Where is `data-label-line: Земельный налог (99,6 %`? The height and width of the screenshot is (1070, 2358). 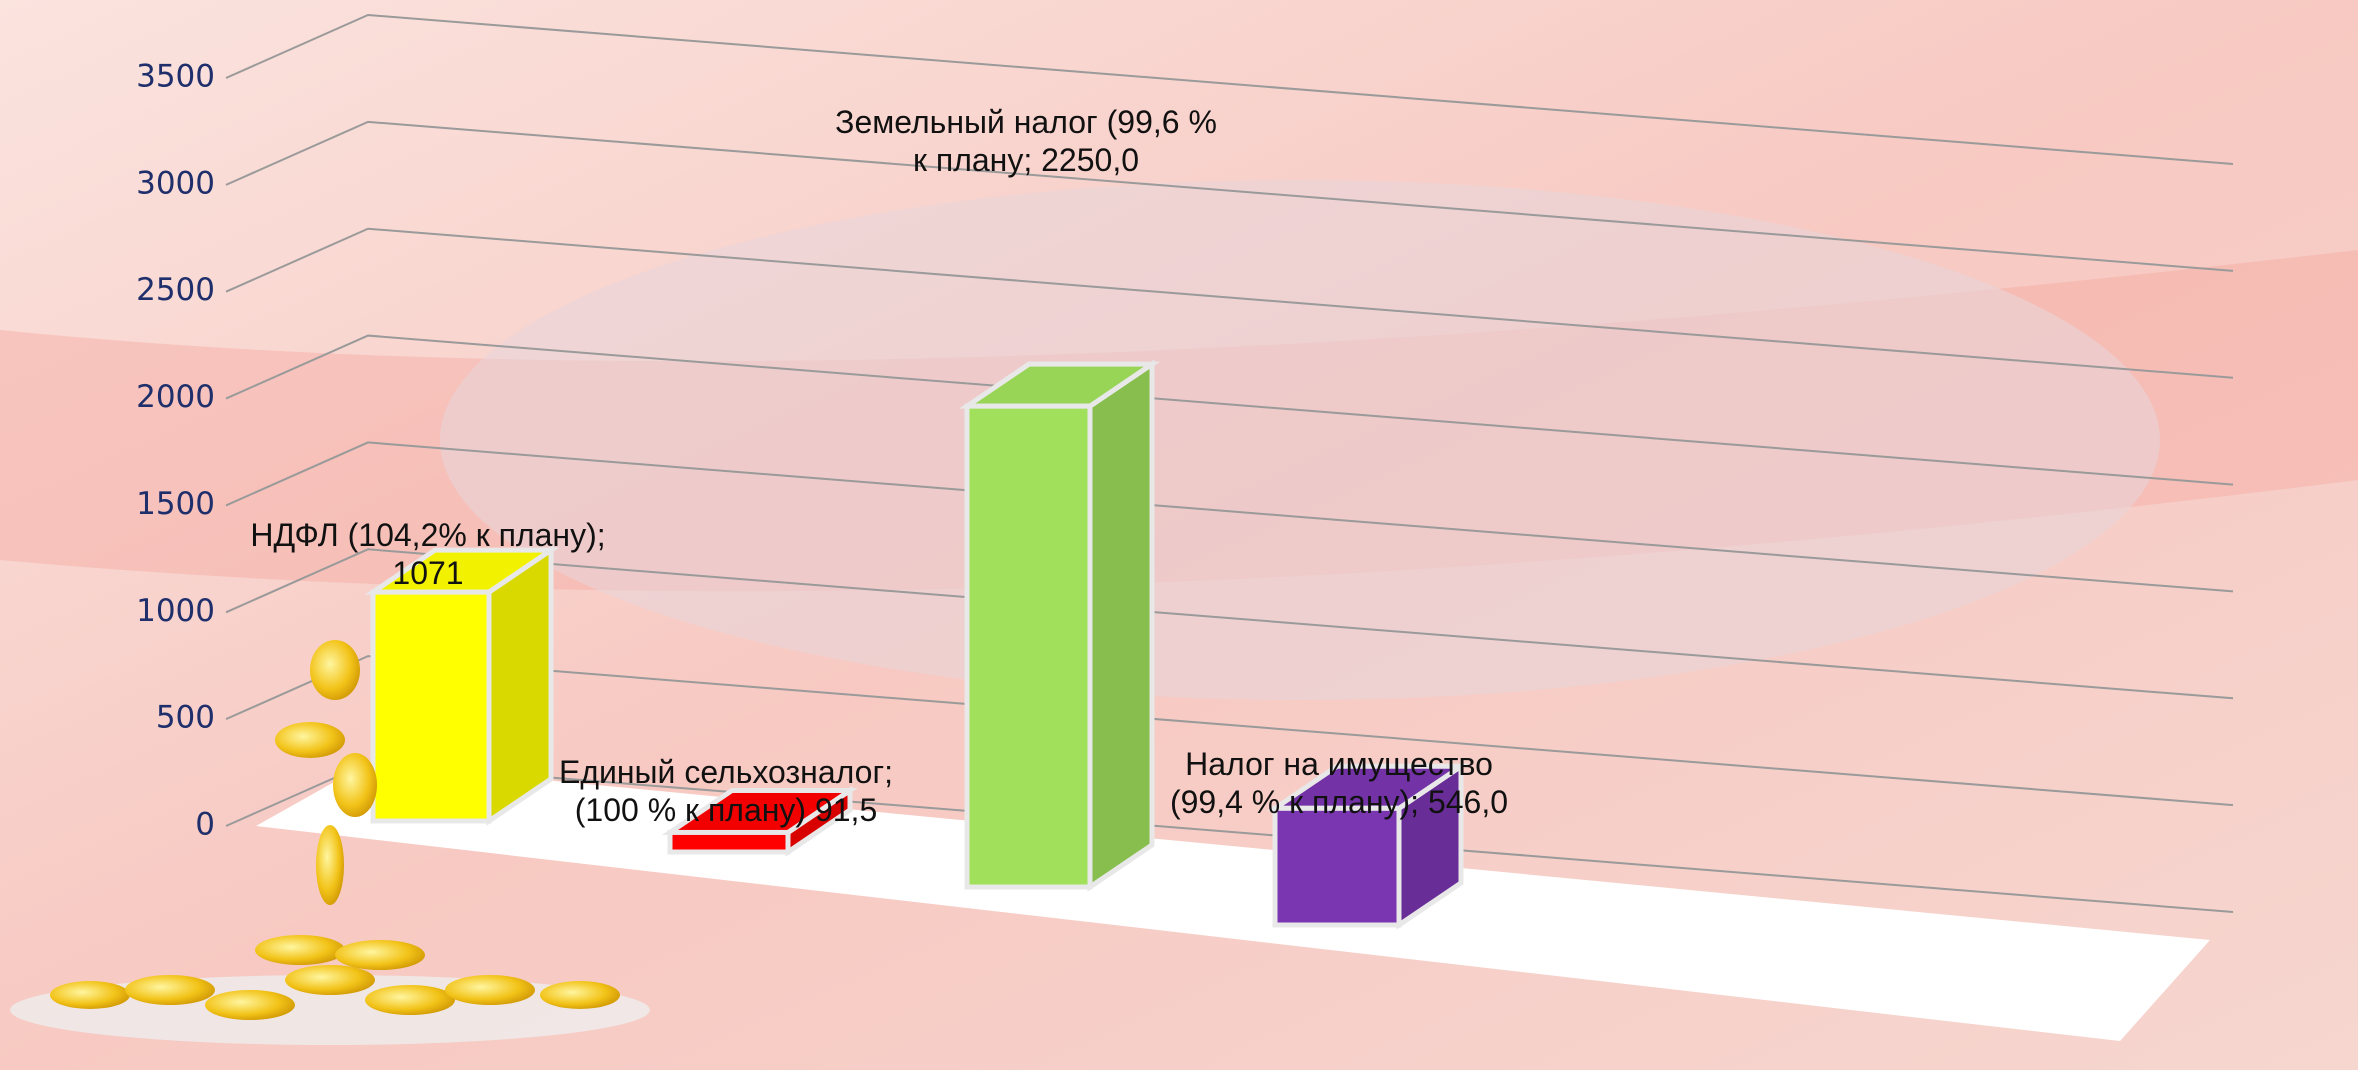
data-label-line: Земельный налог (99,6 % is located at coordinates (1026, 122).